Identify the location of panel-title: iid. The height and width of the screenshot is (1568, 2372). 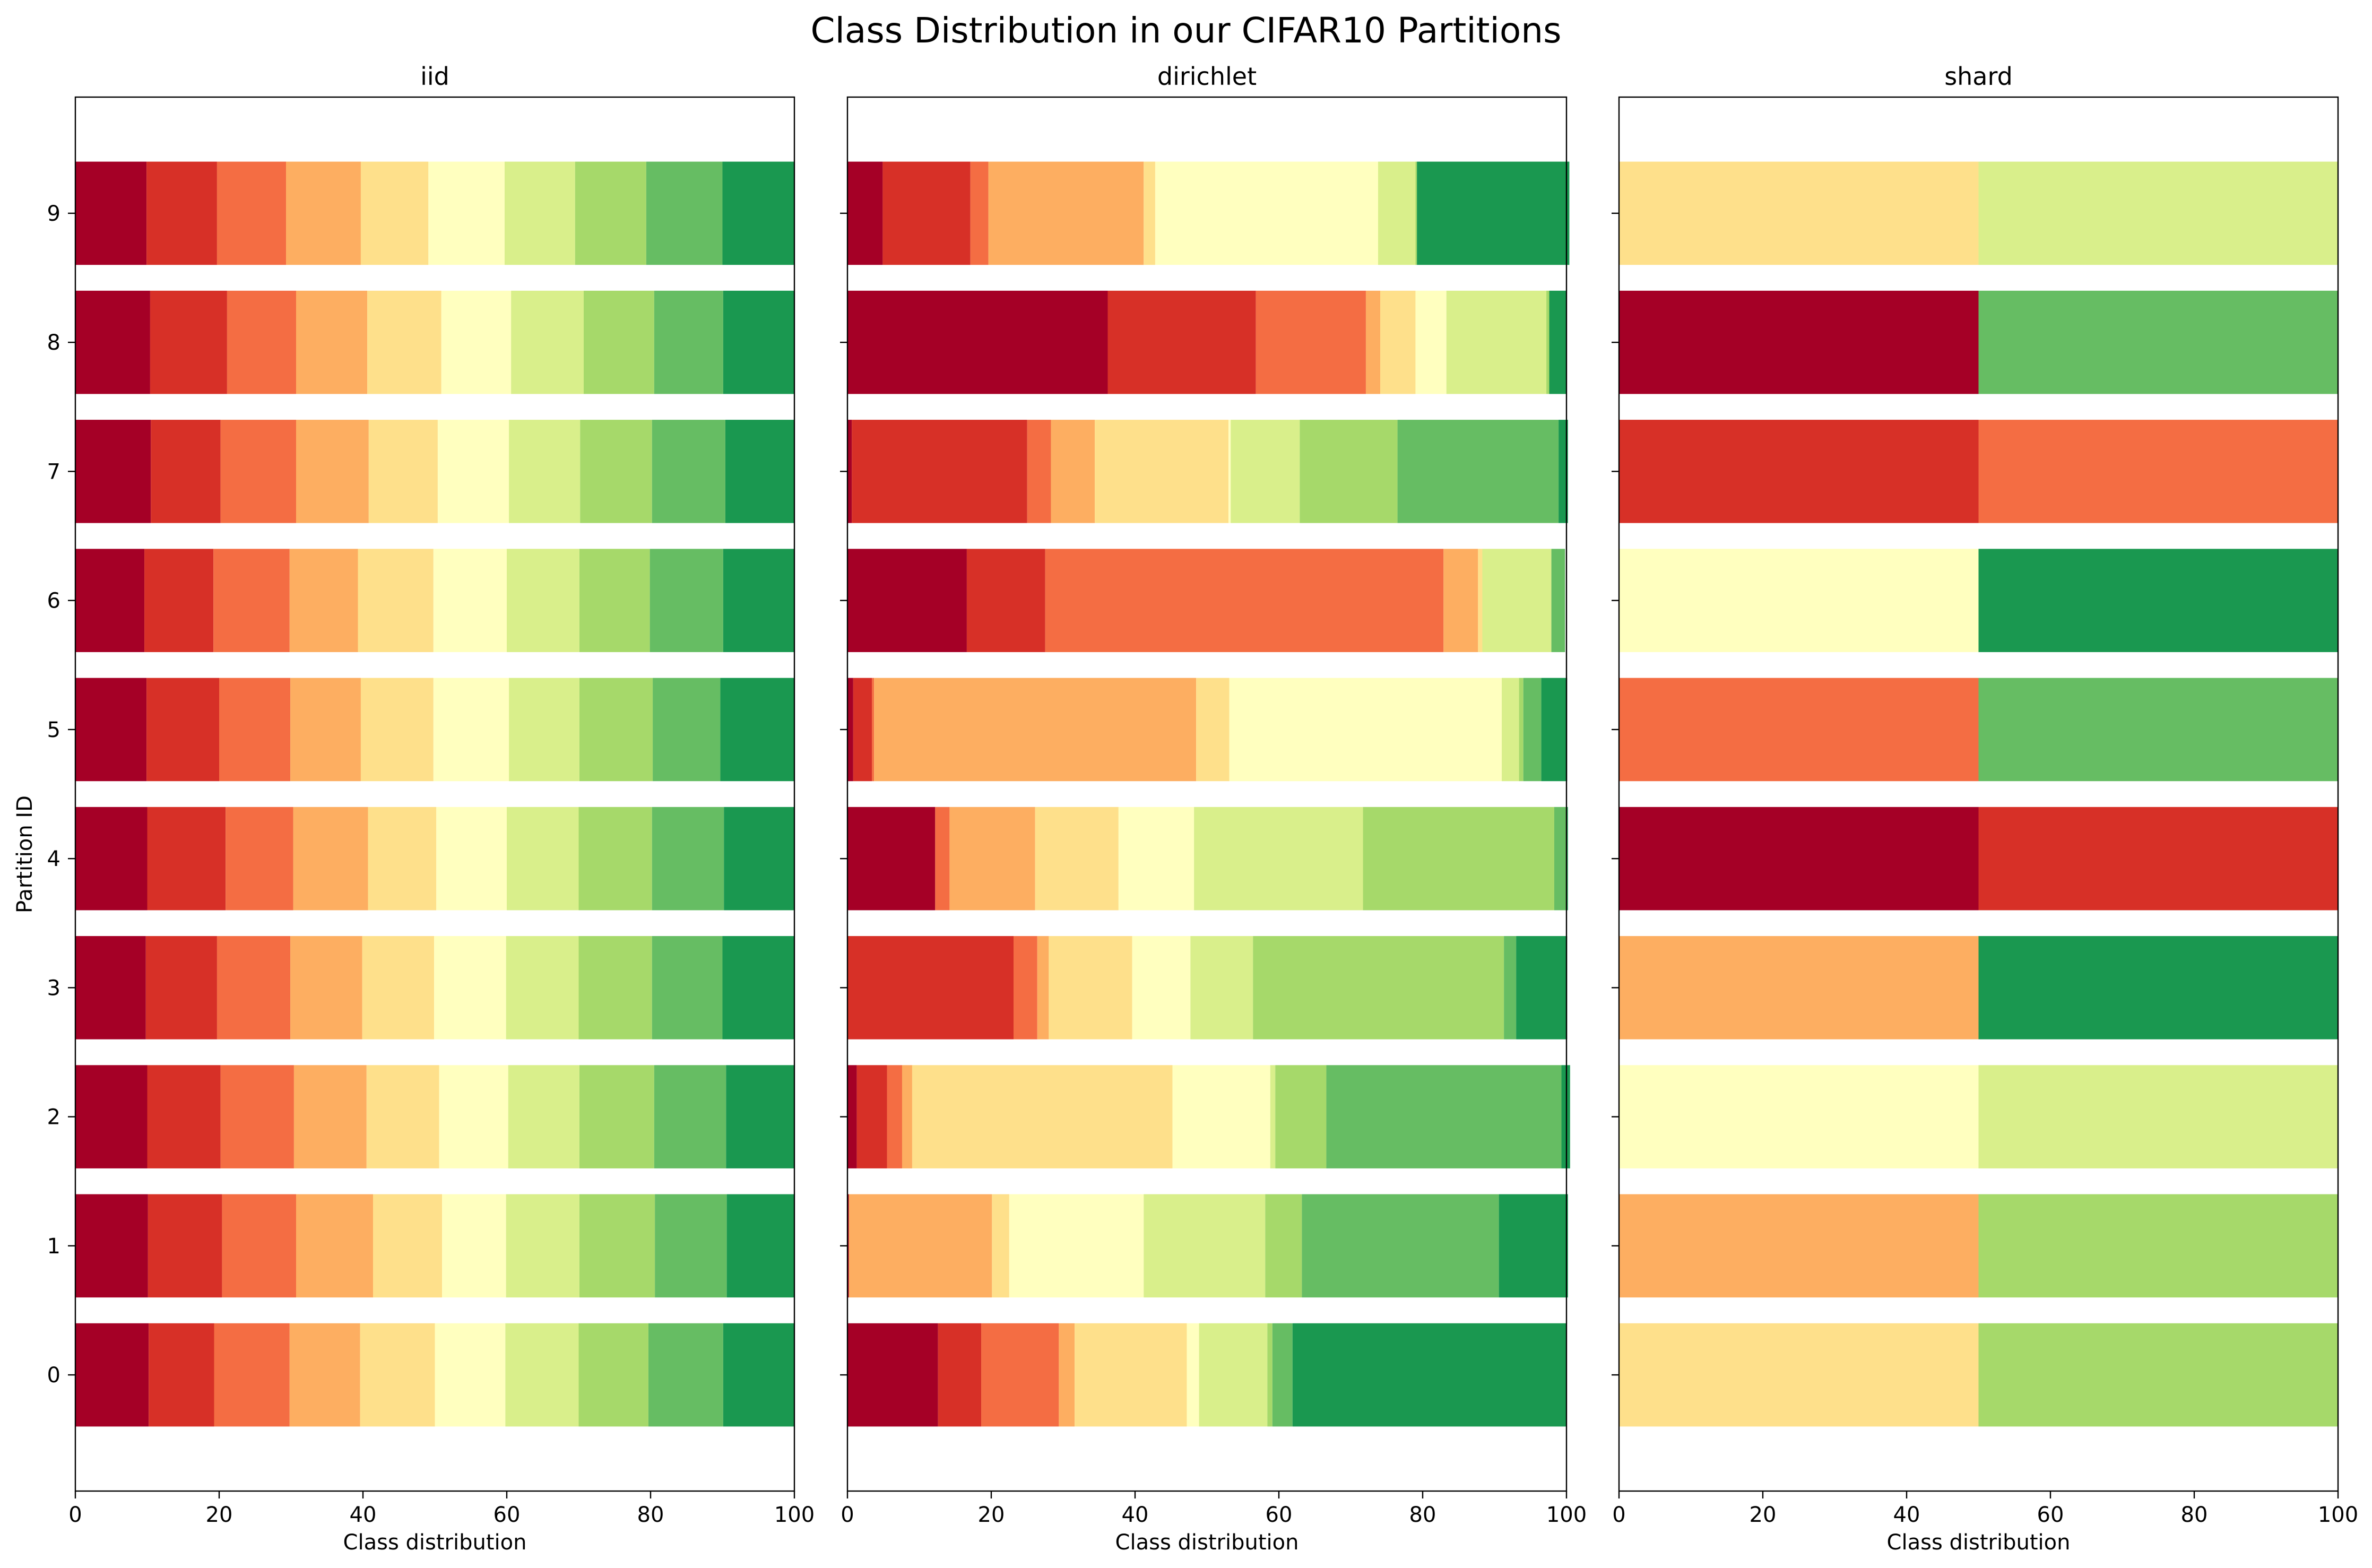
(434, 76).